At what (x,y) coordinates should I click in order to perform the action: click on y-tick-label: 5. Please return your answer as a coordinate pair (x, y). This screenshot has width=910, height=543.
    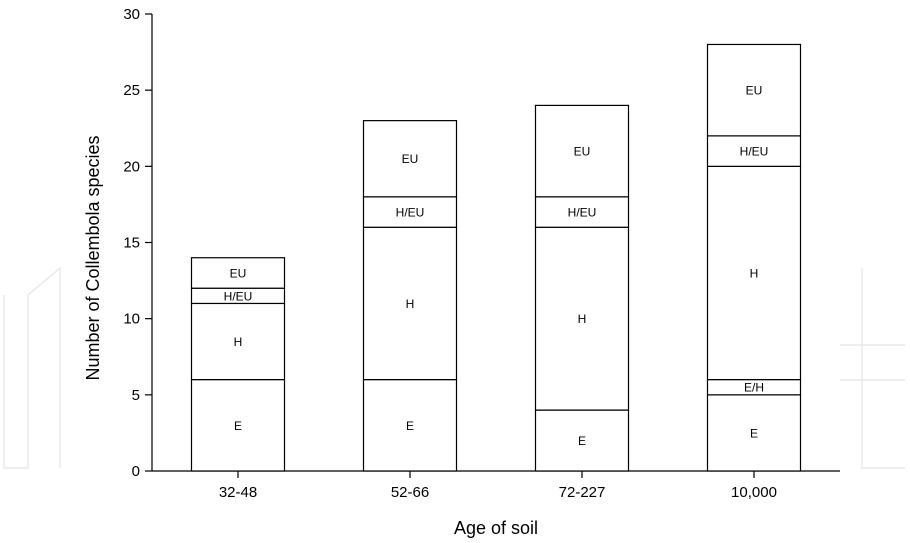
    Looking at the image, I should click on (136, 395).